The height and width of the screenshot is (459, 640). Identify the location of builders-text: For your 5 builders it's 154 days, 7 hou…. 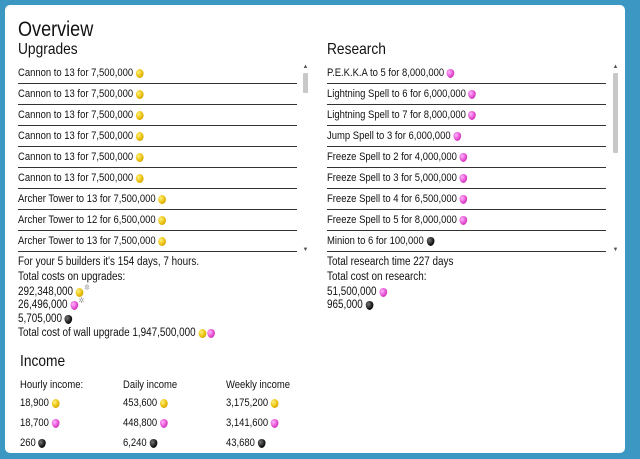
(109, 262).